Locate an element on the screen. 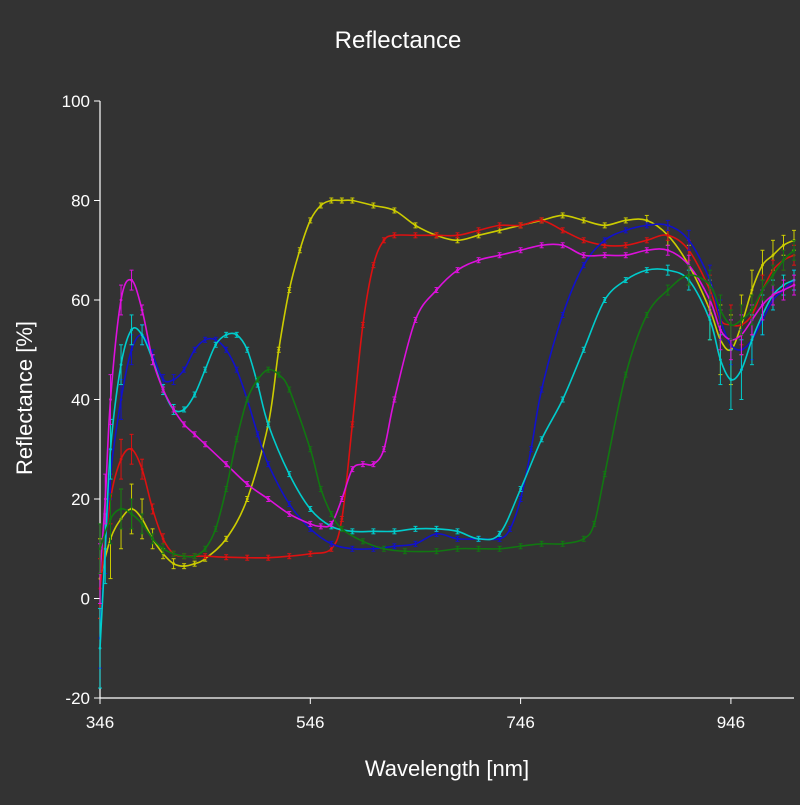 Image resolution: width=800 pixels, height=805 pixels. y-tick-label: 0 is located at coordinates (85, 599).